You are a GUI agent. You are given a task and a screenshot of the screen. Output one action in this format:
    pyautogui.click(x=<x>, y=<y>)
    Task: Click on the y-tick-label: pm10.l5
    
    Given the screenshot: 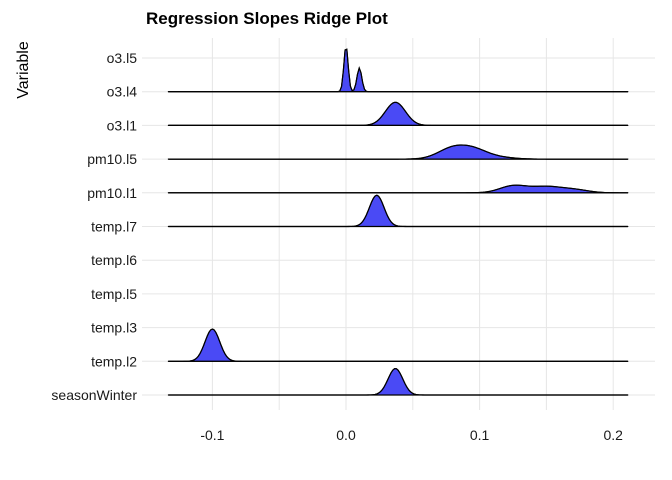 What is the action you would take?
    pyautogui.click(x=112, y=159)
    